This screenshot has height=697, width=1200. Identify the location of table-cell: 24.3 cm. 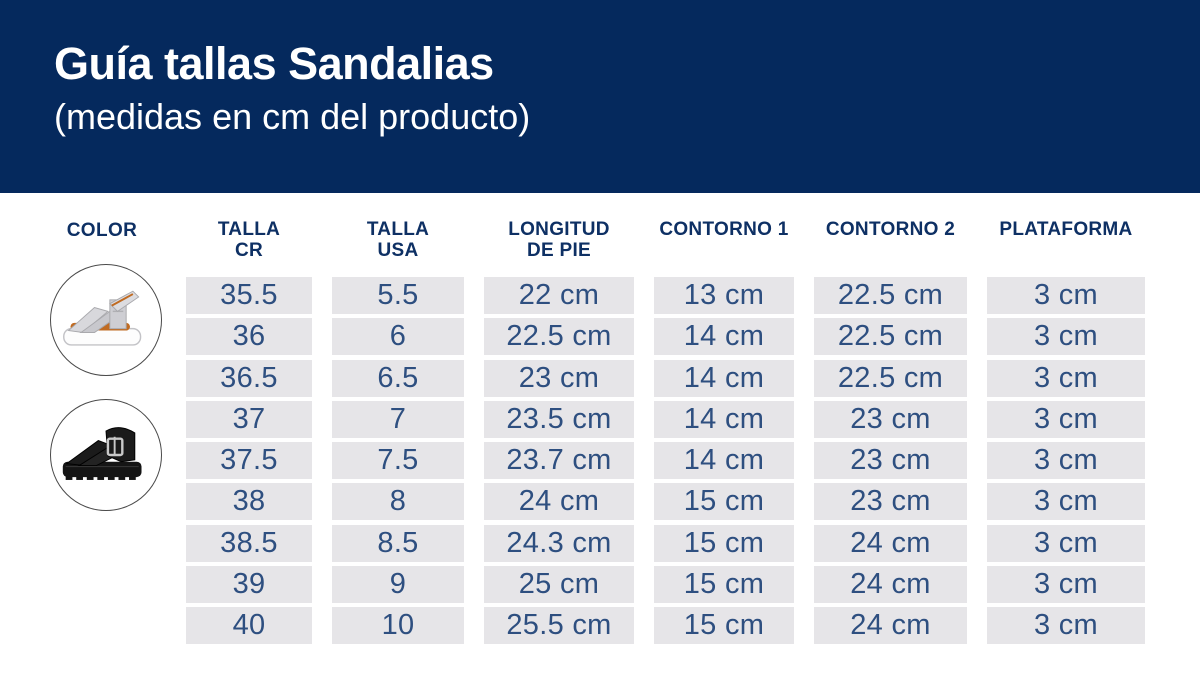
(559, 543).